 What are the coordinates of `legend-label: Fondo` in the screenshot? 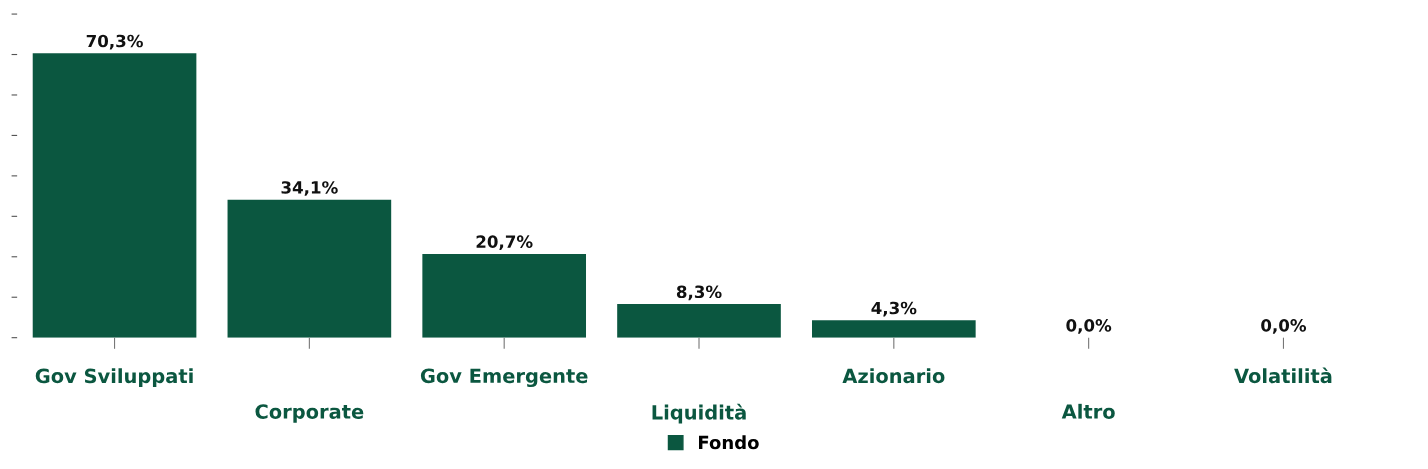 It's located at (729, 442).